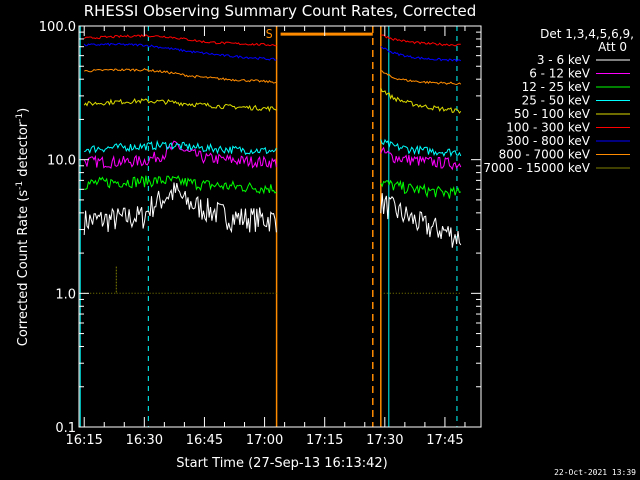 This screenshot has height=480, width=640. What do you see at coordinates (324, 440) in the screenshot?
I see `x-tick-label: 17:15` at bounding box center [324, 440].